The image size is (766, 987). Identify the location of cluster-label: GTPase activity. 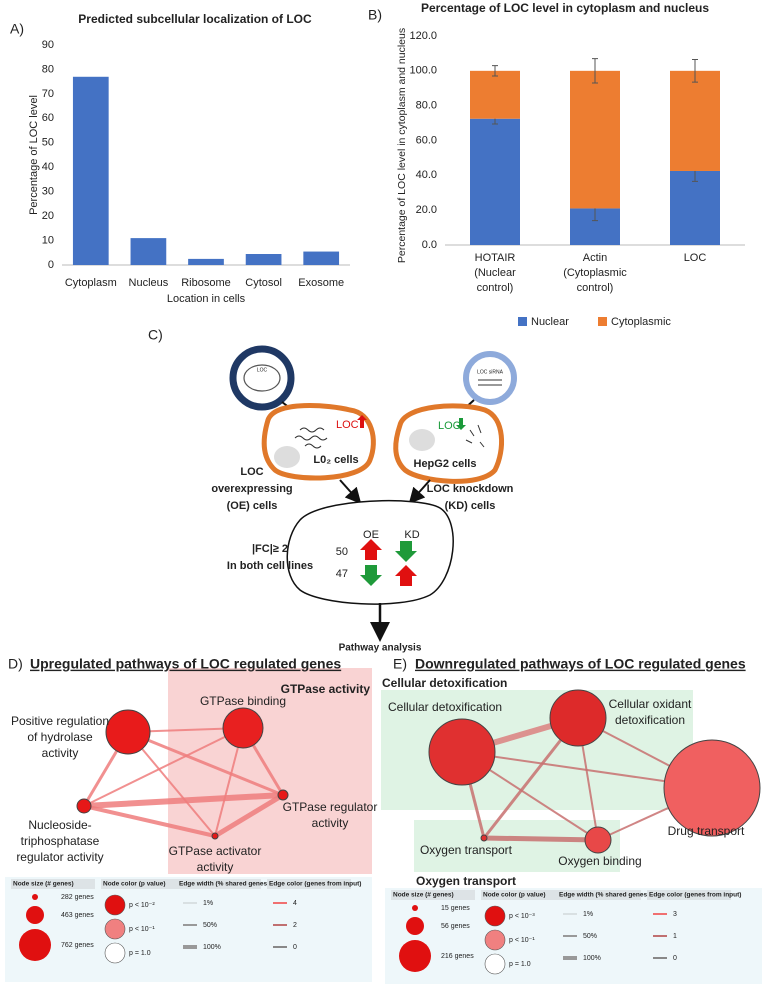
(326, 689).